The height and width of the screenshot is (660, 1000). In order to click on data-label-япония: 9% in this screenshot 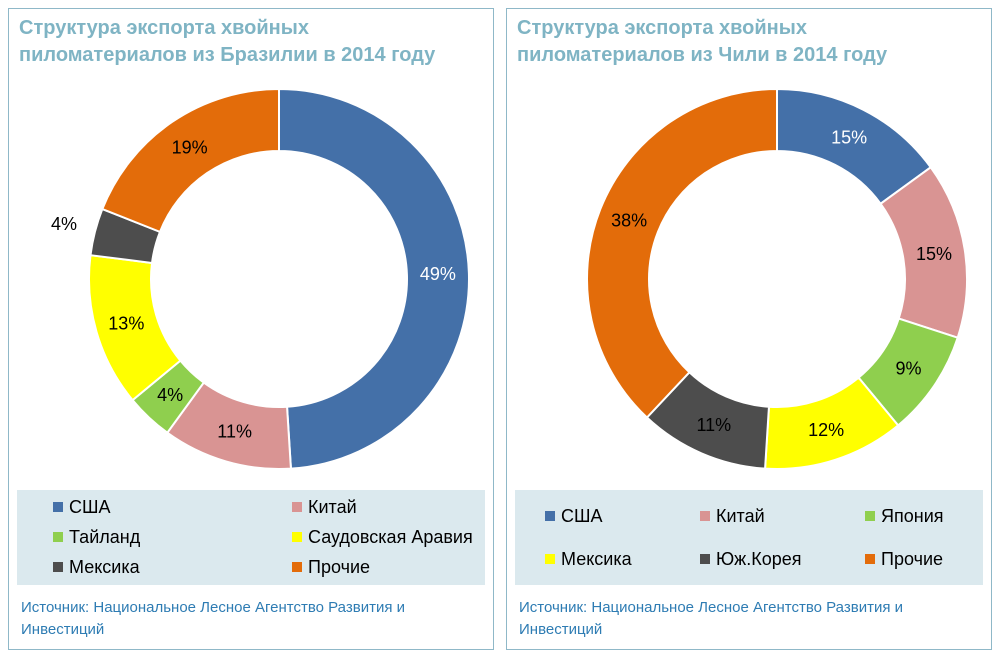, I will do `click(908, 368)`.